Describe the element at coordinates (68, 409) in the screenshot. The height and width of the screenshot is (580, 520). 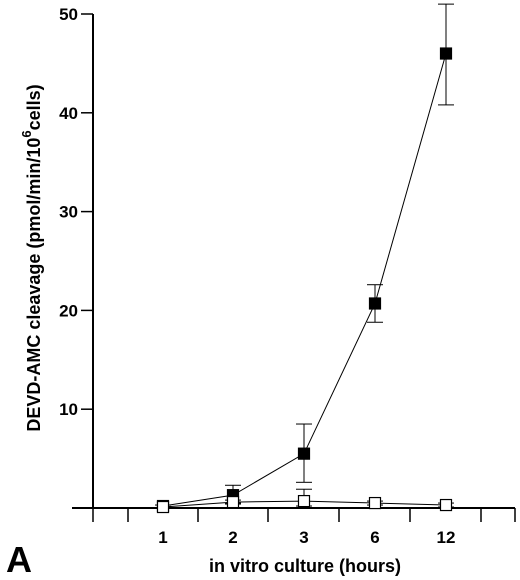
I see `y-tick-label: 10` at that location.